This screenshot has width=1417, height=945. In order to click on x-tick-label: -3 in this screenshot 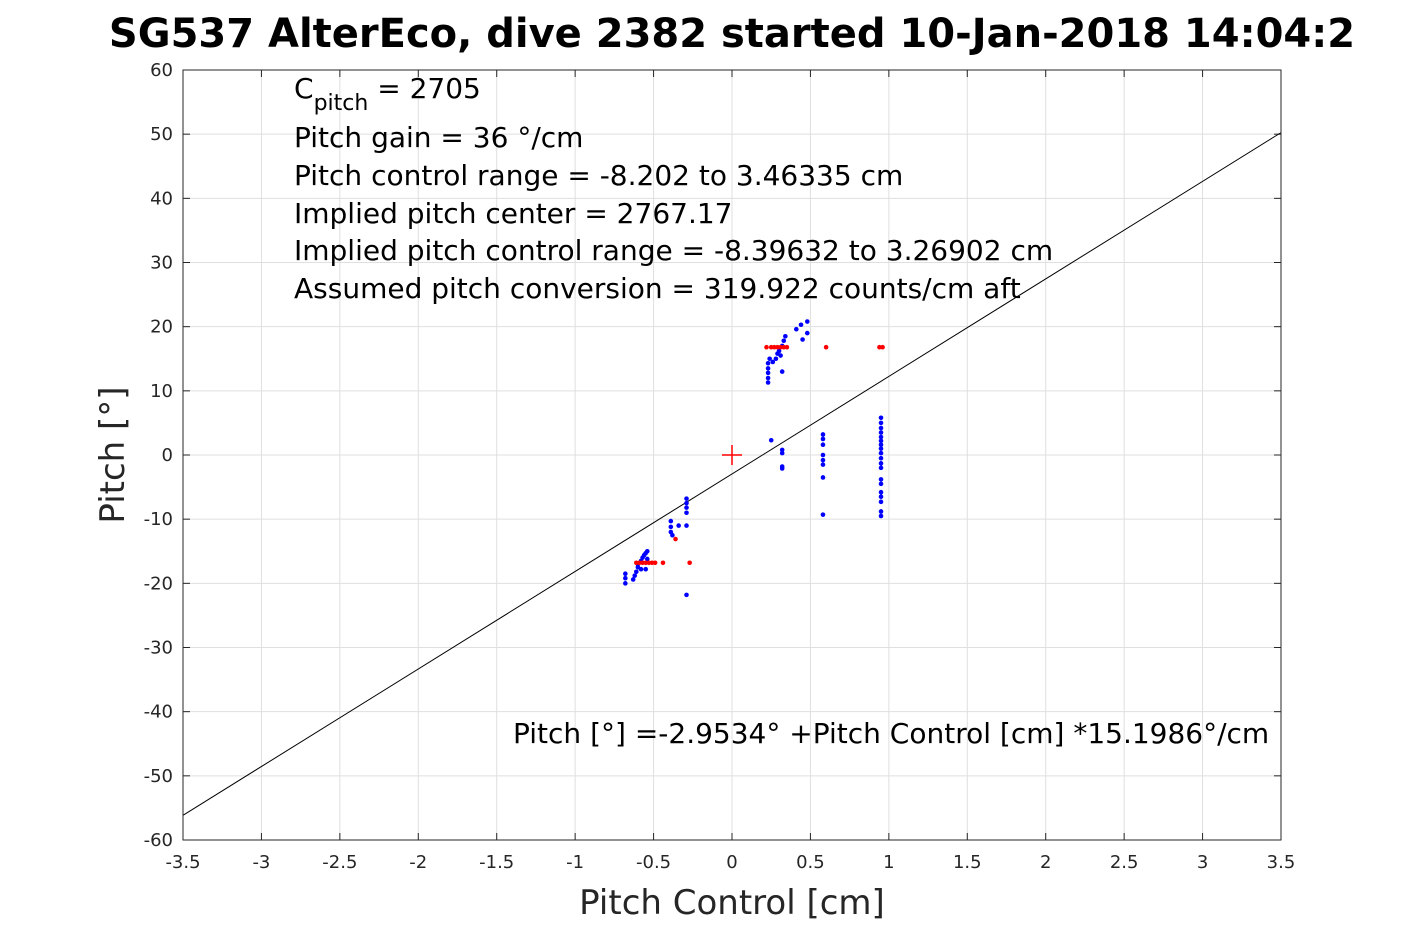, I will do `click(261, 862)`.